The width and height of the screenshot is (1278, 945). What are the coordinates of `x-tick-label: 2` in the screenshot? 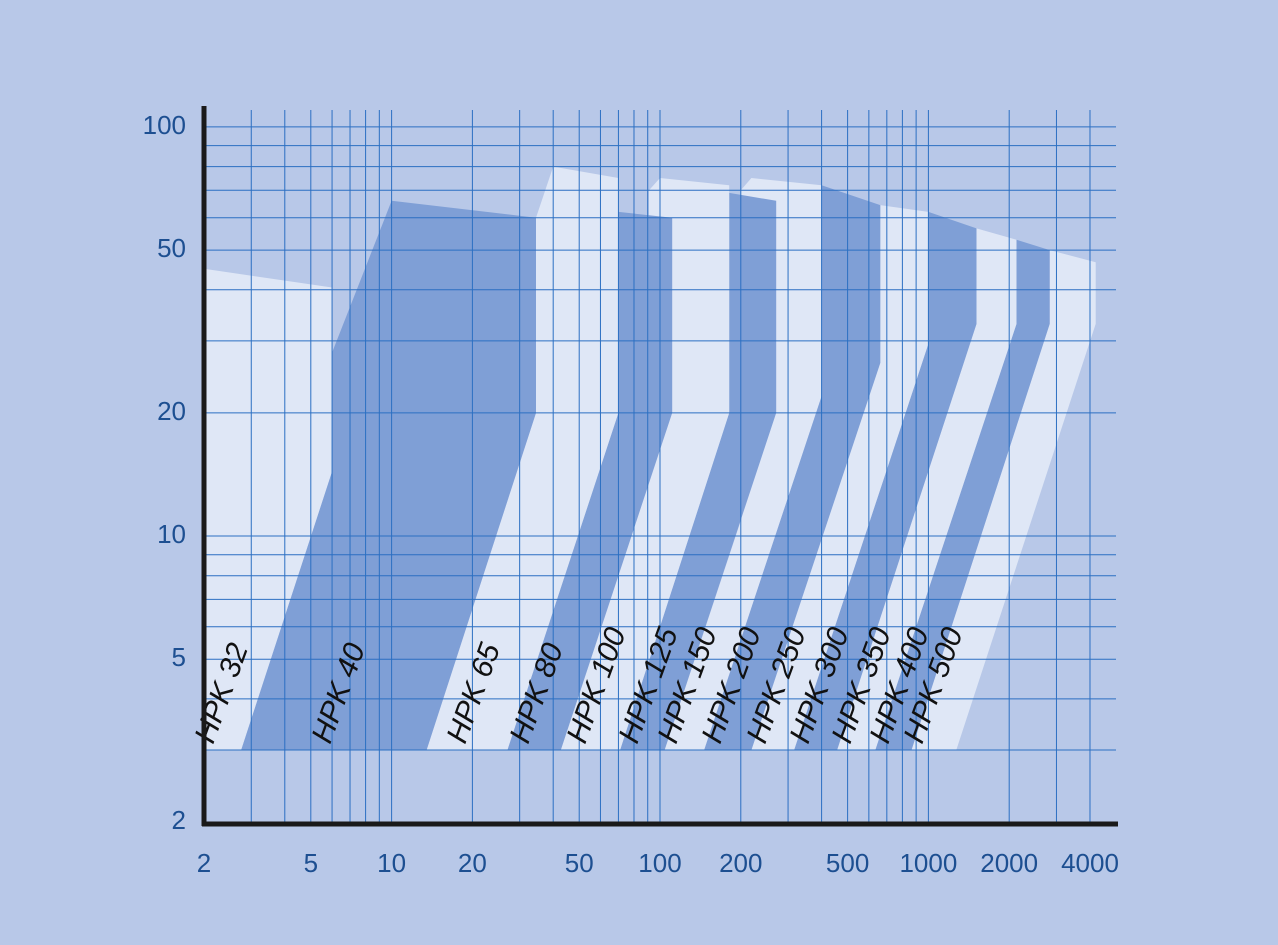 It's located at (204, 863).